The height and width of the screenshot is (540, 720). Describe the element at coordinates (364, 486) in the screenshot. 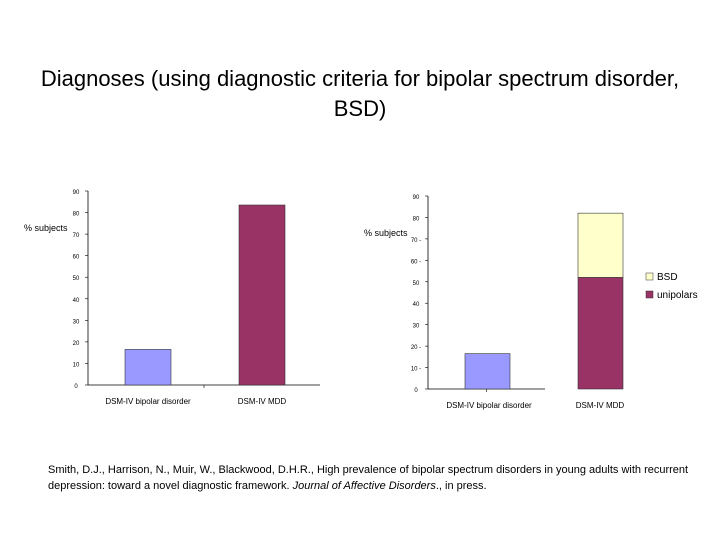

I see `citation-journal: Journal of Affective Disorders` at that location.